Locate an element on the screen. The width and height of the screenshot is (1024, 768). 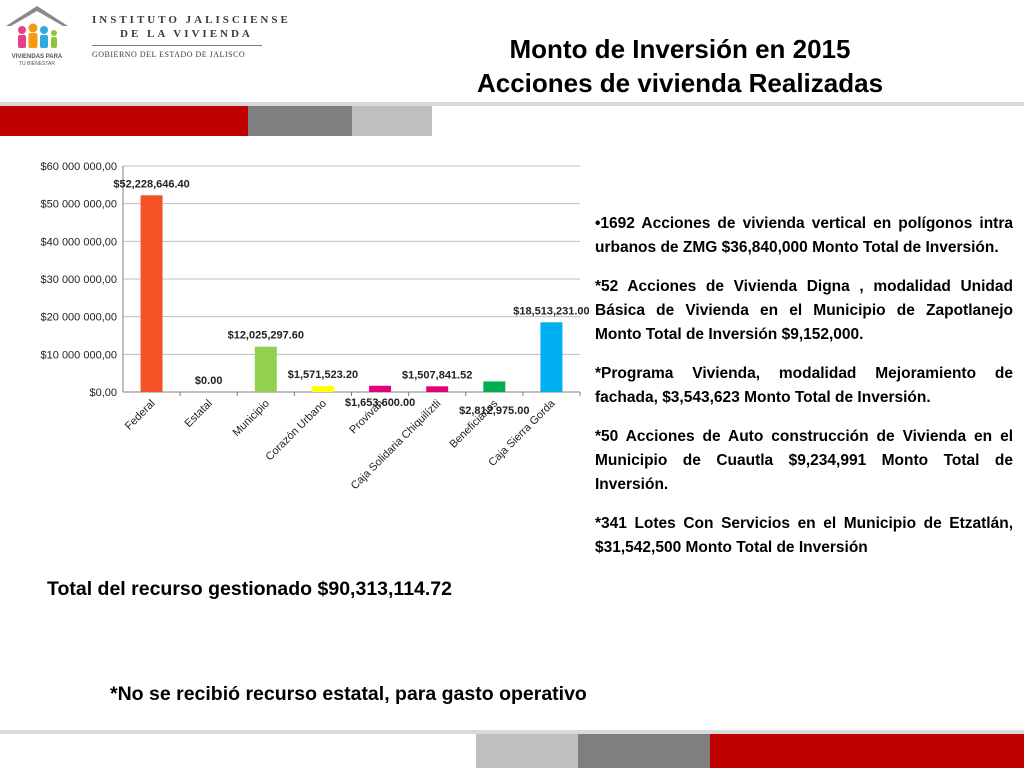
y-tick-label: $20 000 000,00 is located at coordinates (79, 318).